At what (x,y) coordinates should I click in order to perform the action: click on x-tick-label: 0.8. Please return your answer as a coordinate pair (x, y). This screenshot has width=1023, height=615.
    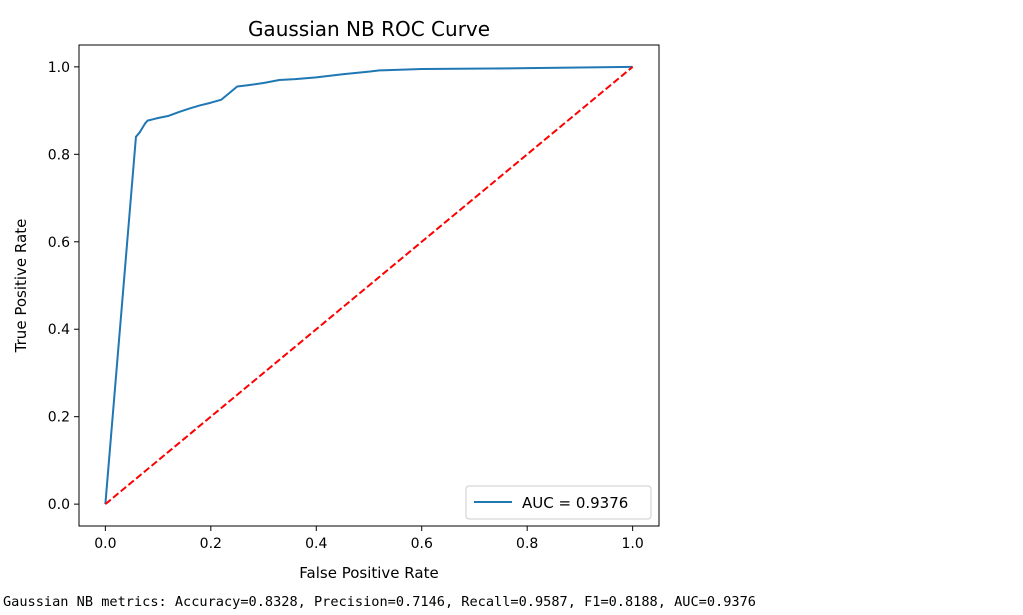
    Looking at the image, I should click on (527, 544).